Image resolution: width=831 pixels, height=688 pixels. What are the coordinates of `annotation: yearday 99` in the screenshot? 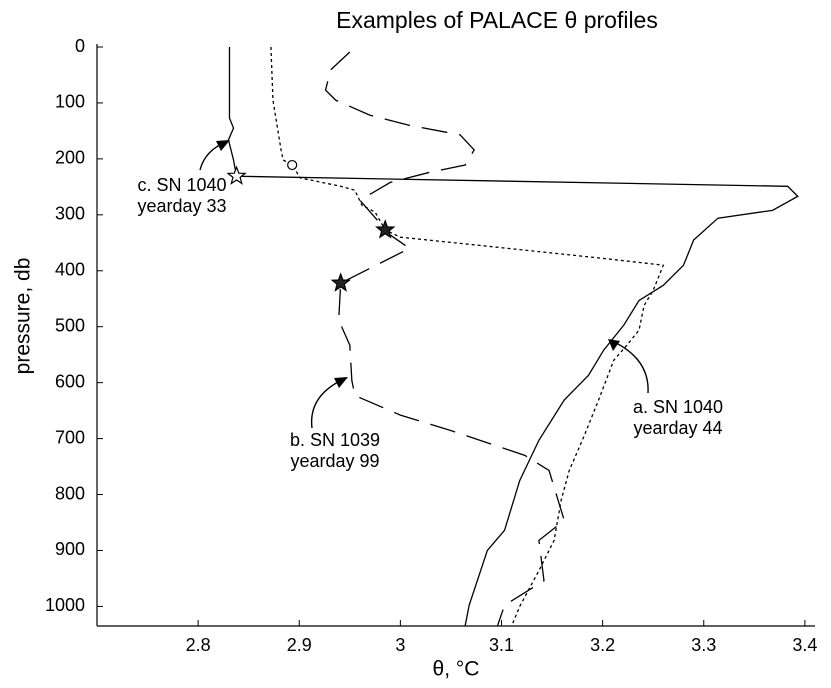 It's located at (334, 461).